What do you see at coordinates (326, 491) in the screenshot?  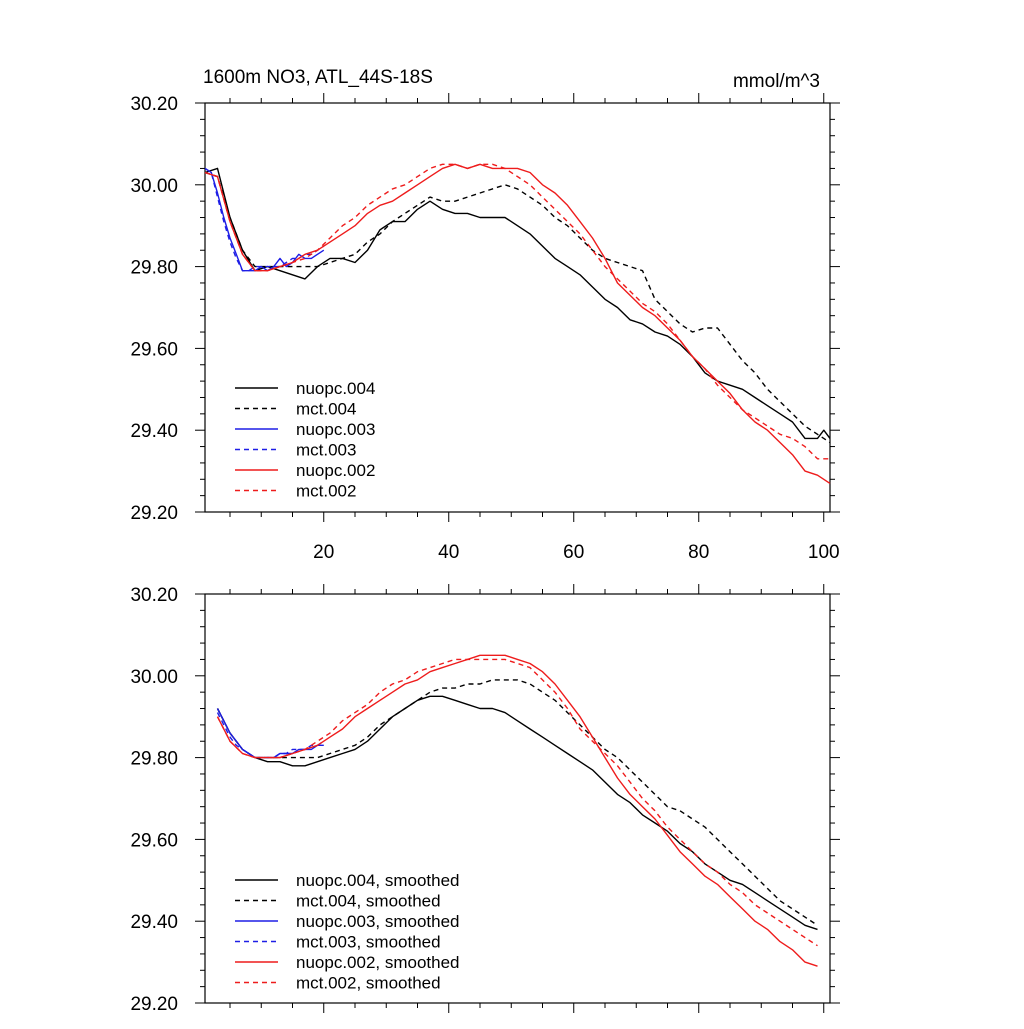 I see `legend-label: mct.002` at bounding box center [326, 491].